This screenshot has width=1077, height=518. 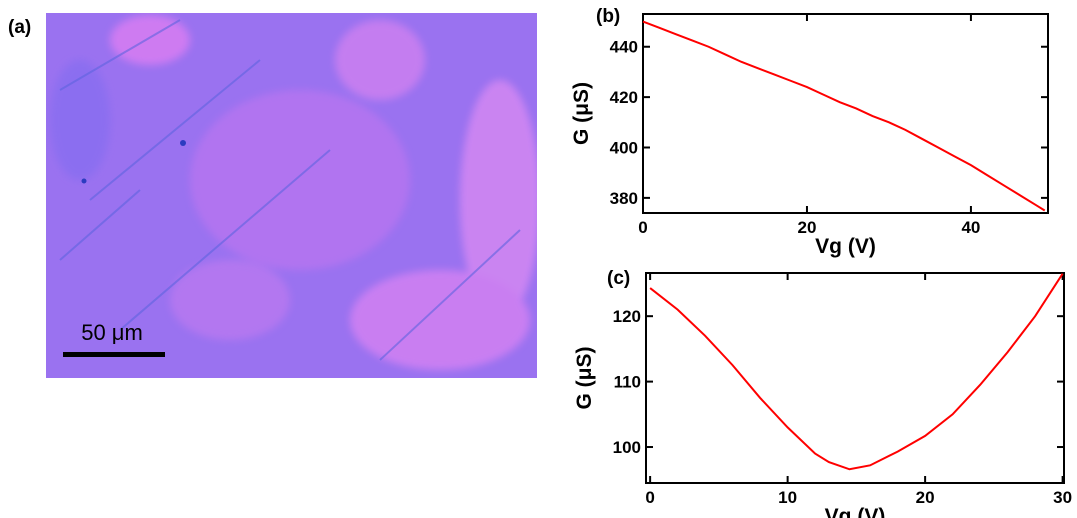 I want to click on x-tick-label: 40, so click(x=970, y=227).